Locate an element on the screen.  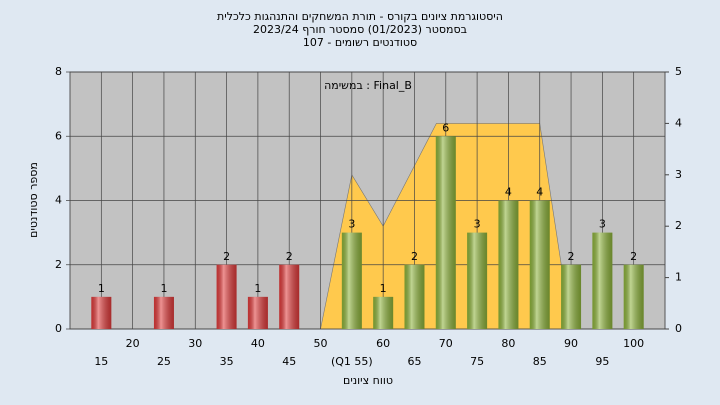
y-tick-label: 2 is located at coordinates (58, 264).